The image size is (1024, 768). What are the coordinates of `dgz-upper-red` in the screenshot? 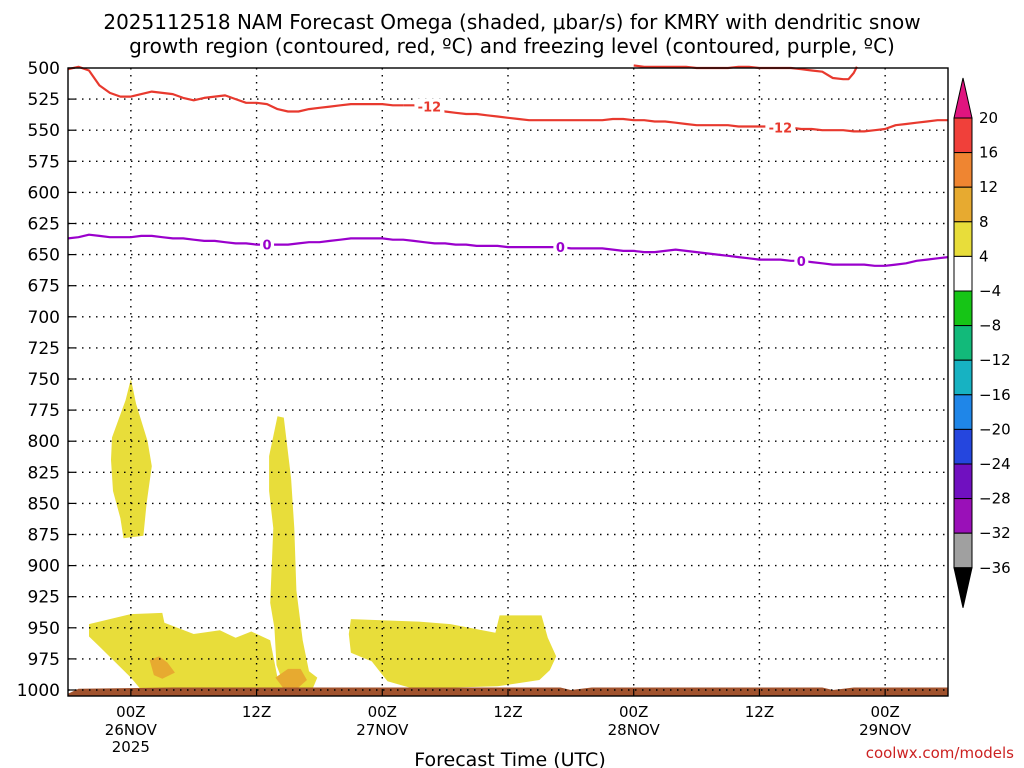 It's located at (235, 89).